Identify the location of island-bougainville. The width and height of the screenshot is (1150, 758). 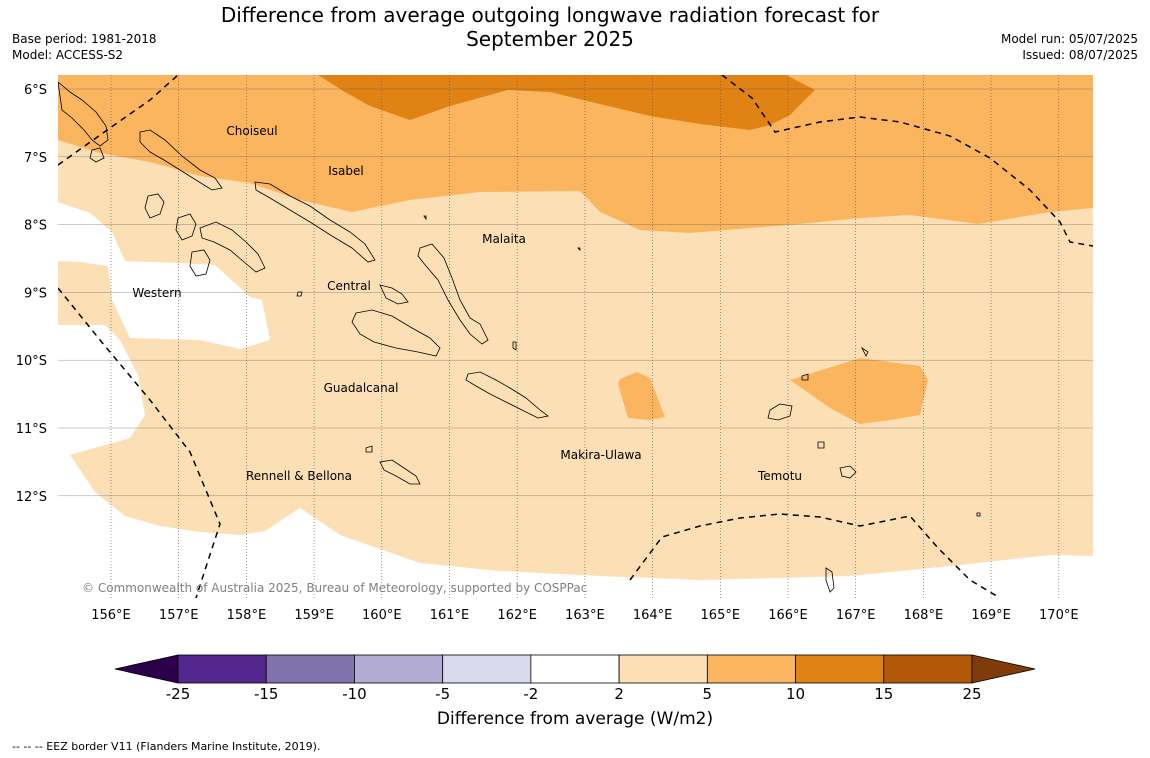
(83, 114).